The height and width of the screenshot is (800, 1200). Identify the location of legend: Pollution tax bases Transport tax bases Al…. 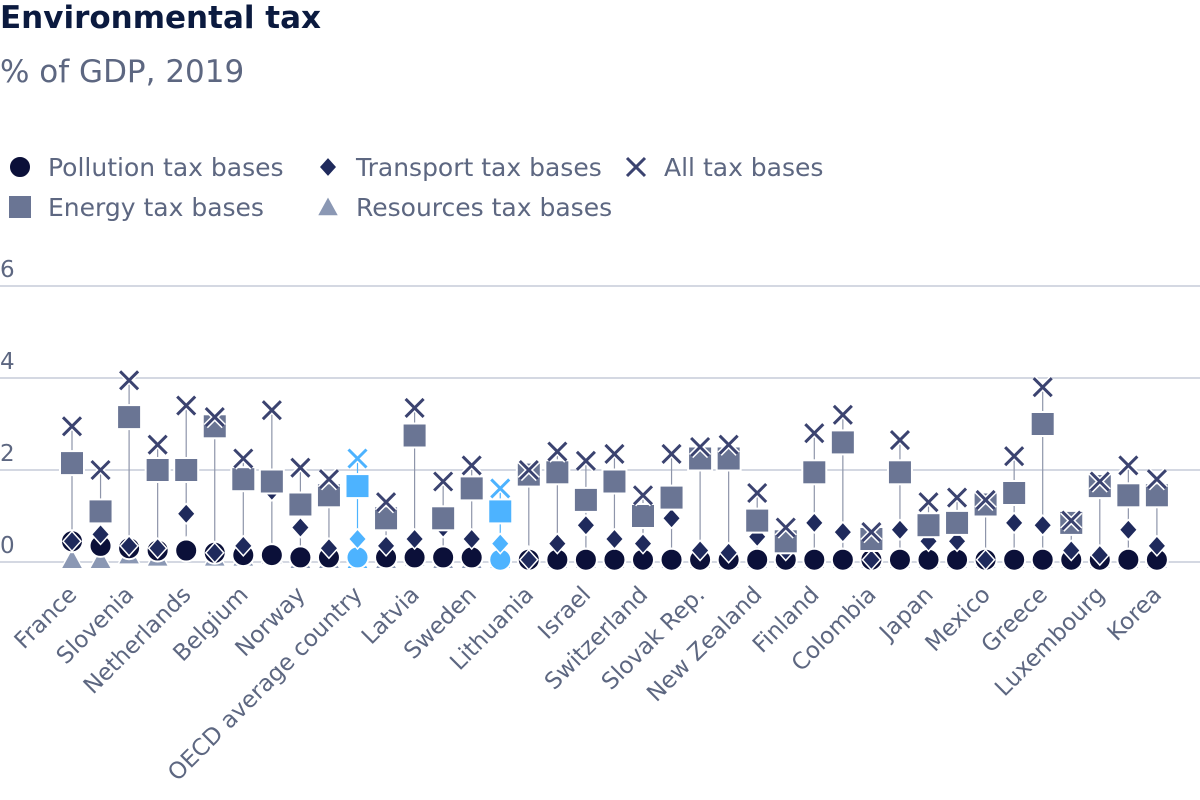
(415, 187).